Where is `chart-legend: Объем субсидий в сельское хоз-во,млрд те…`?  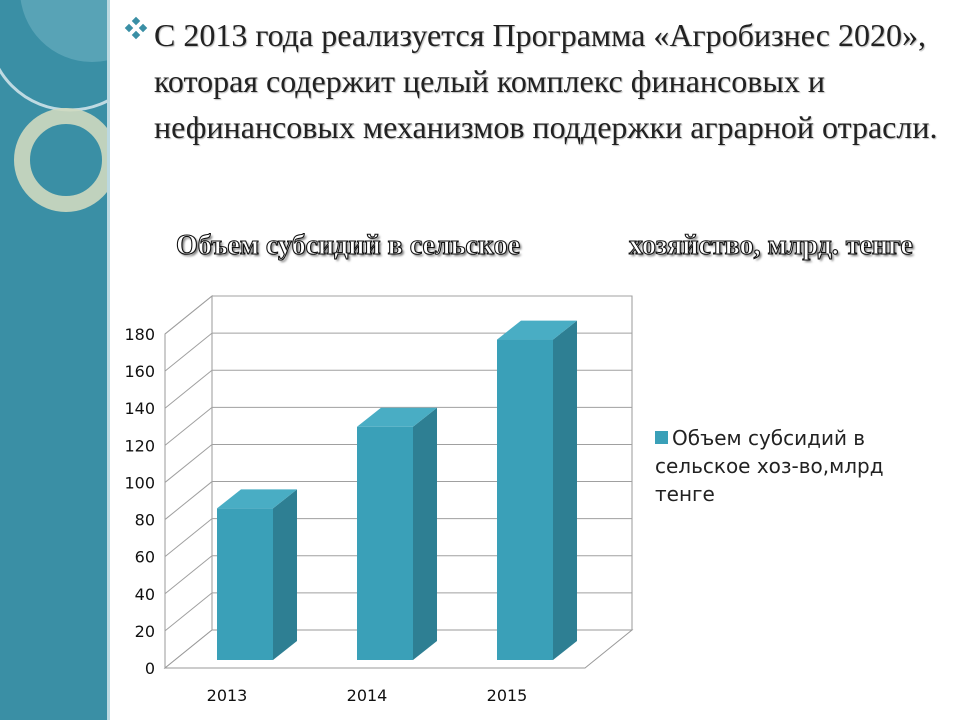
chart-legend: Объем субсидий в сельское хоз-во,млрд те… is located at coordinates (795, 466).